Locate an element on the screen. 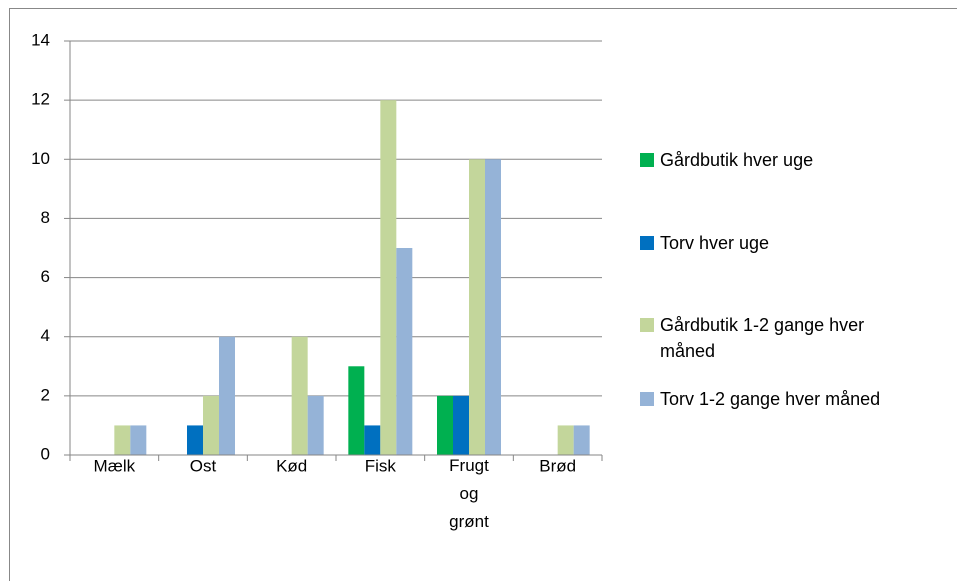  legend-entry: Gårdbutik 1-2 gange hver måned is located at coordinates (775, 338).